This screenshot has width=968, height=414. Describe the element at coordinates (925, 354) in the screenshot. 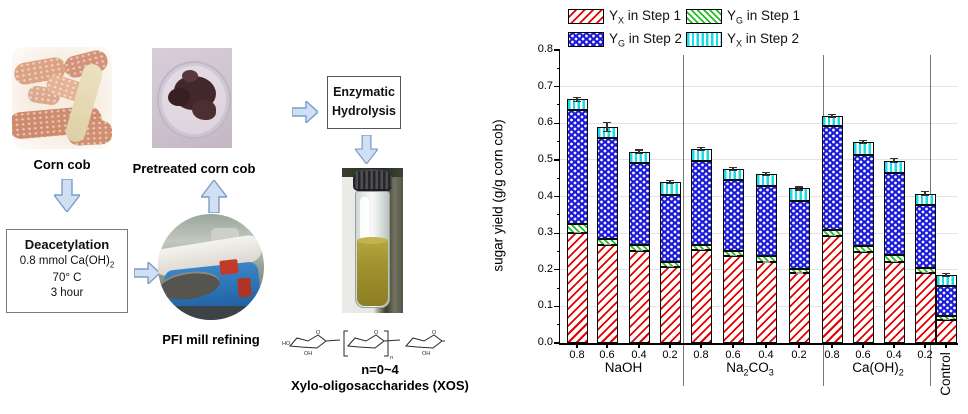

I see `x-tick-label: 0.2` at that location.